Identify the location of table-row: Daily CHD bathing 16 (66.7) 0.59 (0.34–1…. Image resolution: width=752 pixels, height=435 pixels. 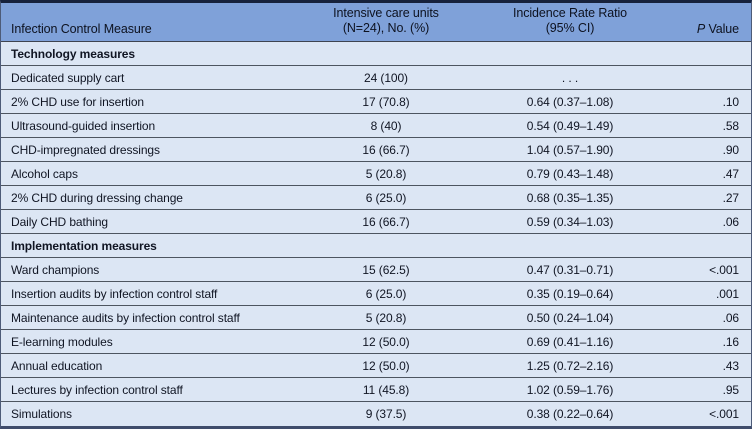
(376, 222).